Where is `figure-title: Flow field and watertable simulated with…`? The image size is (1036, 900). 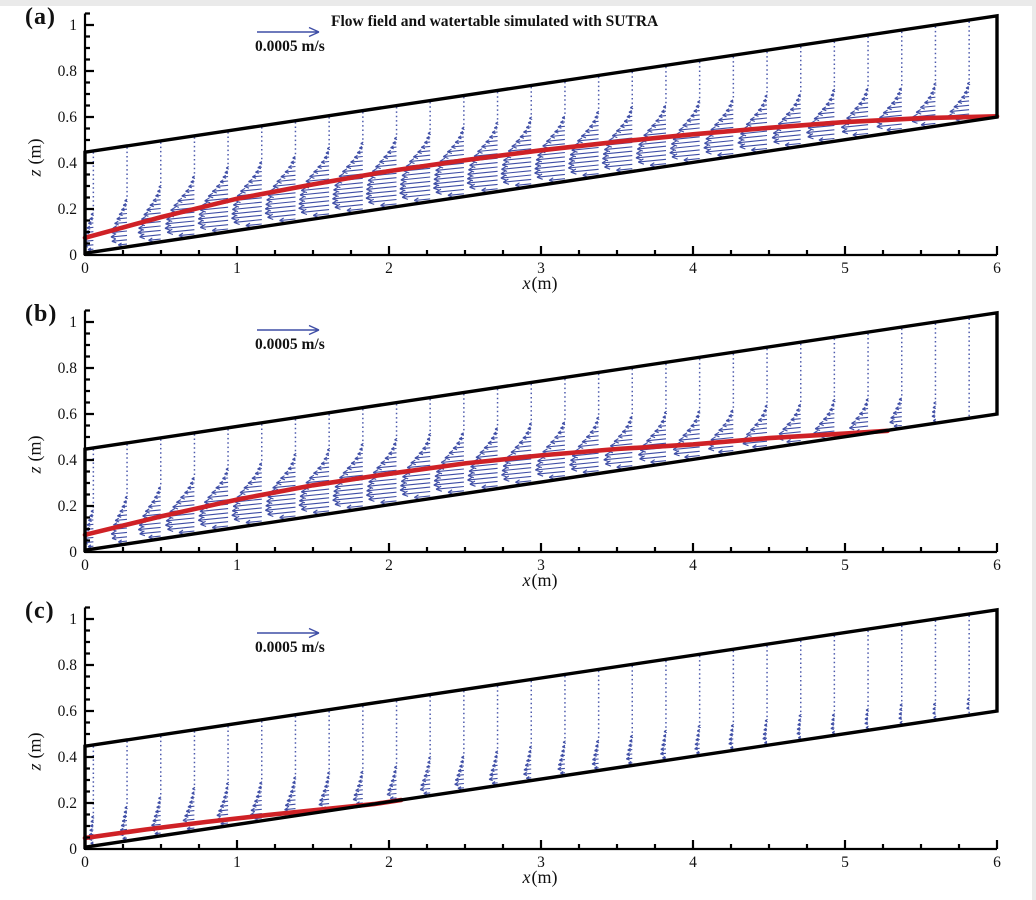
figure-title: Flow field and watertable simulated with… is located at coordinates (495, 21).